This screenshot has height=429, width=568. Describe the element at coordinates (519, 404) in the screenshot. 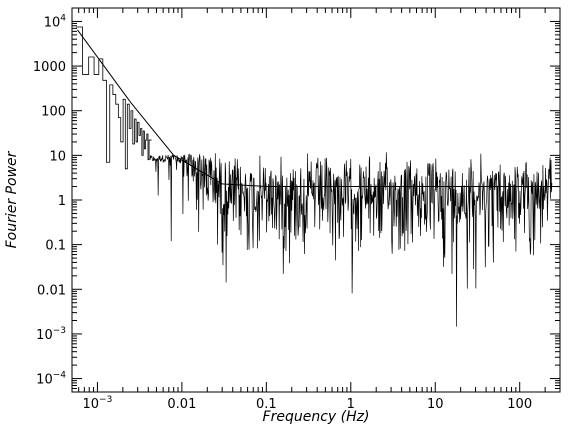

I see `x-tick-label: 100` at that location.